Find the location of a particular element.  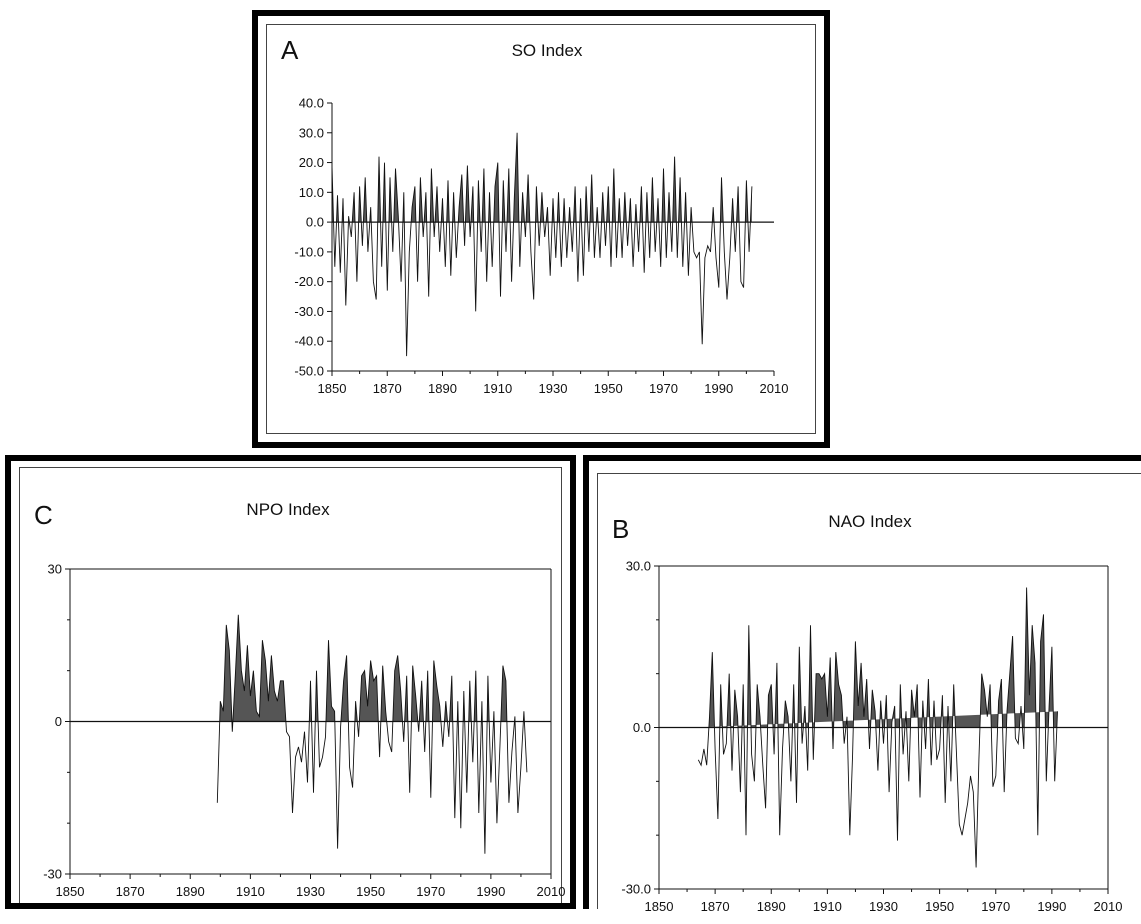

so-x-tick-label: 1950 is located at coordinates (608, 388).